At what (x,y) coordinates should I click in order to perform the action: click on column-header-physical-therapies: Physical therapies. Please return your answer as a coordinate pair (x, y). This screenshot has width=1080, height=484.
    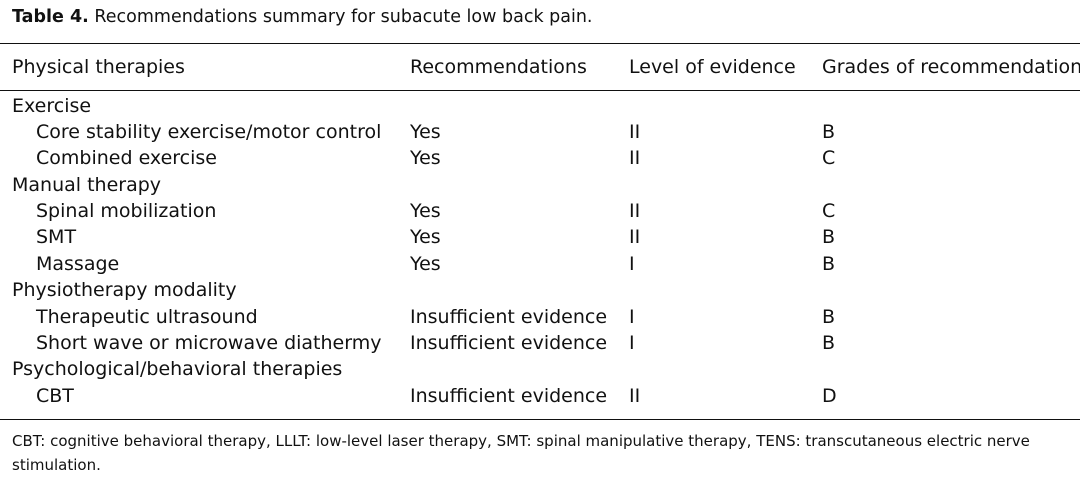
    Looking at the image, I should click on (98, 67).